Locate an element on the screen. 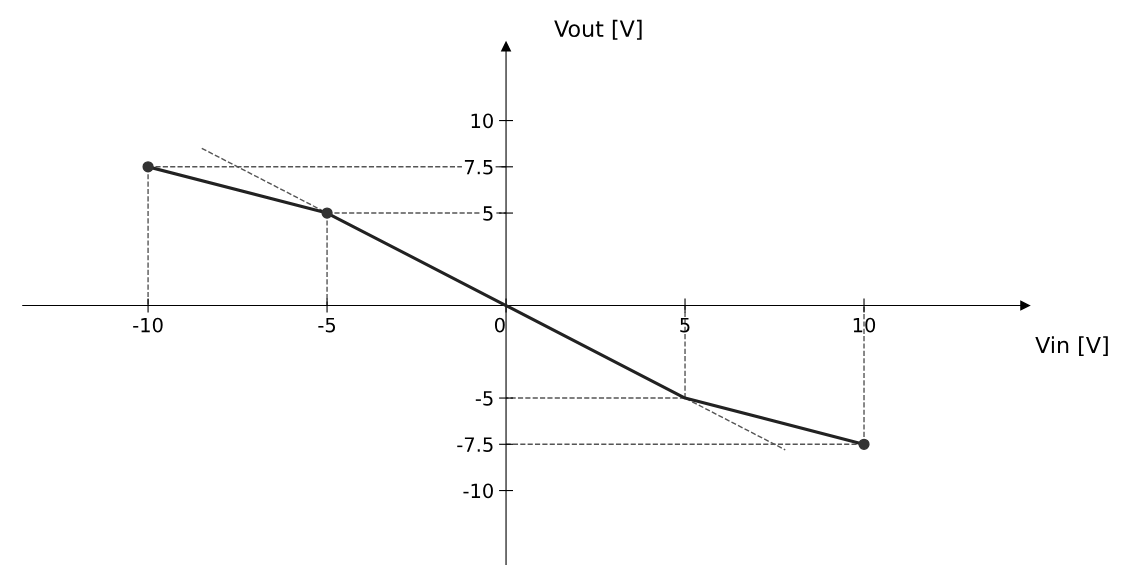 The image size is (1139, 582). y-axis-title: Vout [V] is located at coordinates (598, 29).